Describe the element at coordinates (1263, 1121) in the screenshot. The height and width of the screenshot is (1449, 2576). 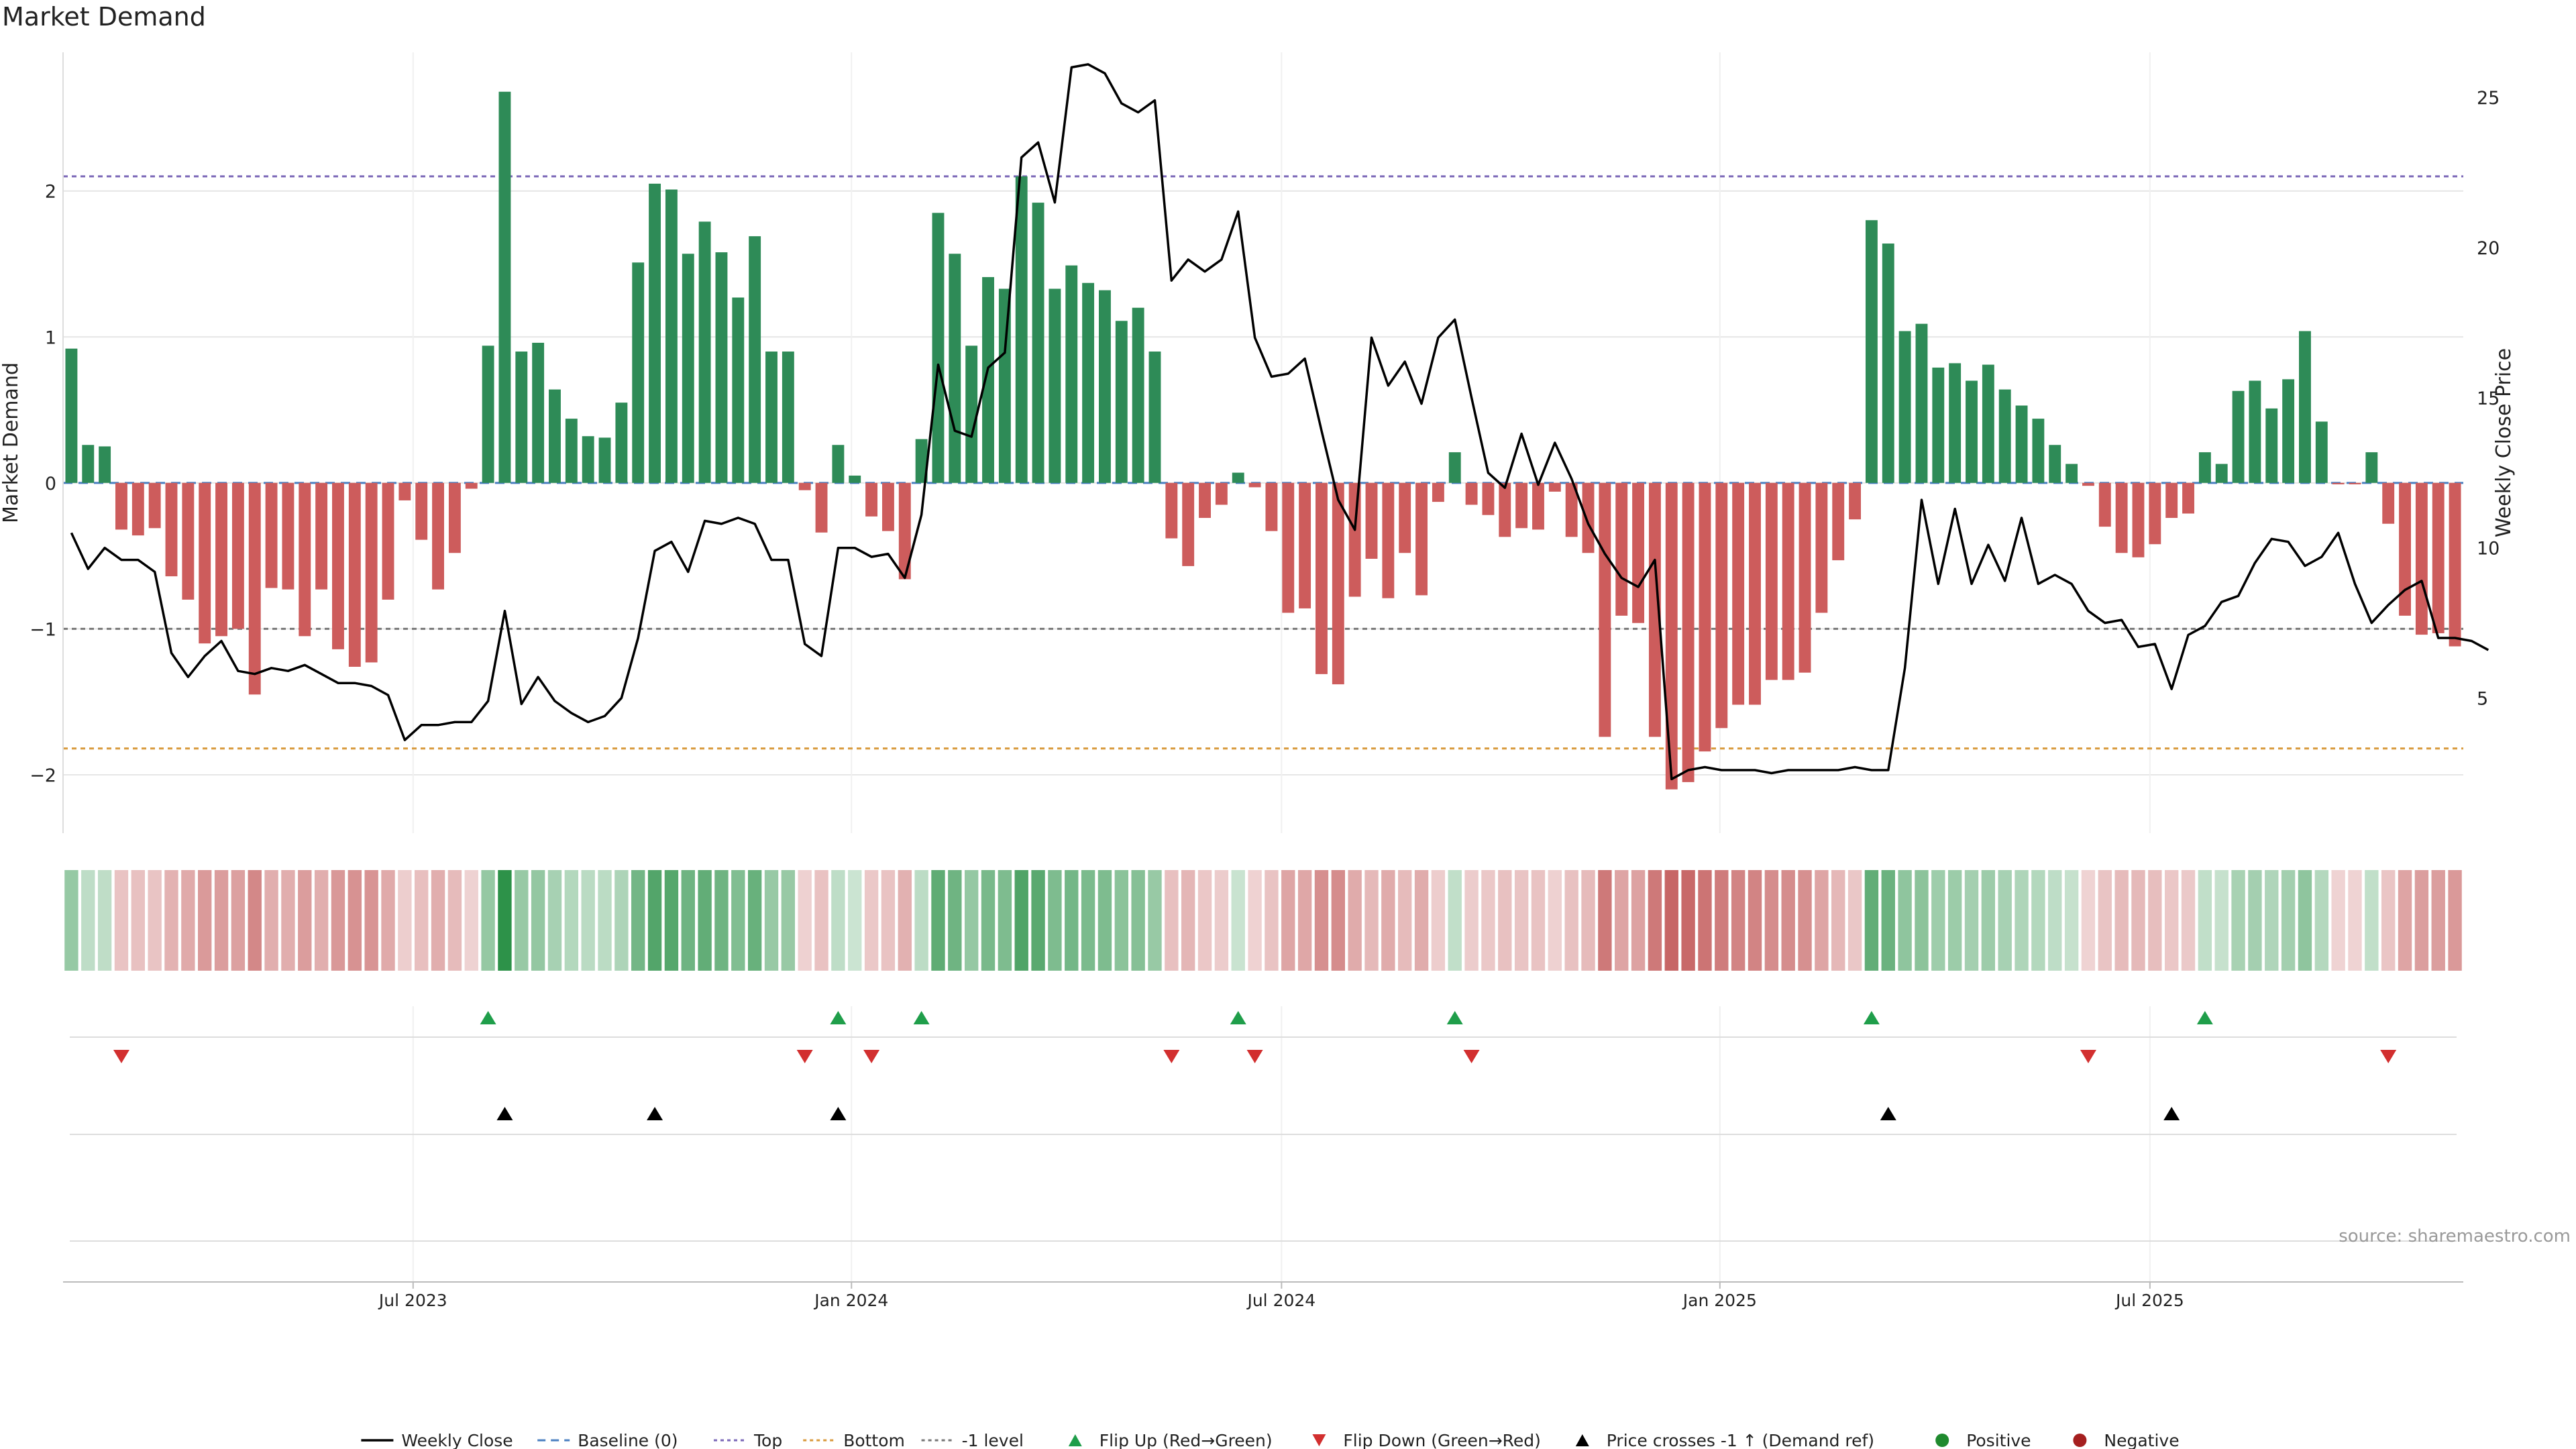
I see `price-cross-panel` at that location.